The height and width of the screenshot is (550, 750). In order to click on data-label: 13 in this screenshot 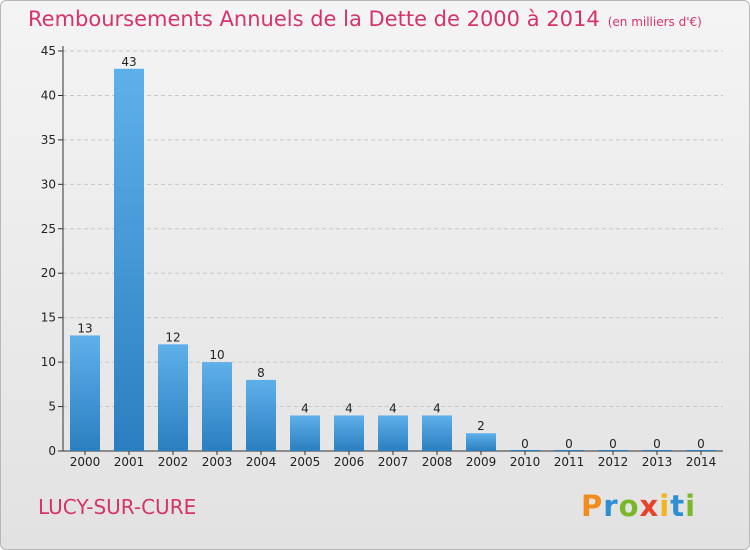, I will do `click(84, 328)`.